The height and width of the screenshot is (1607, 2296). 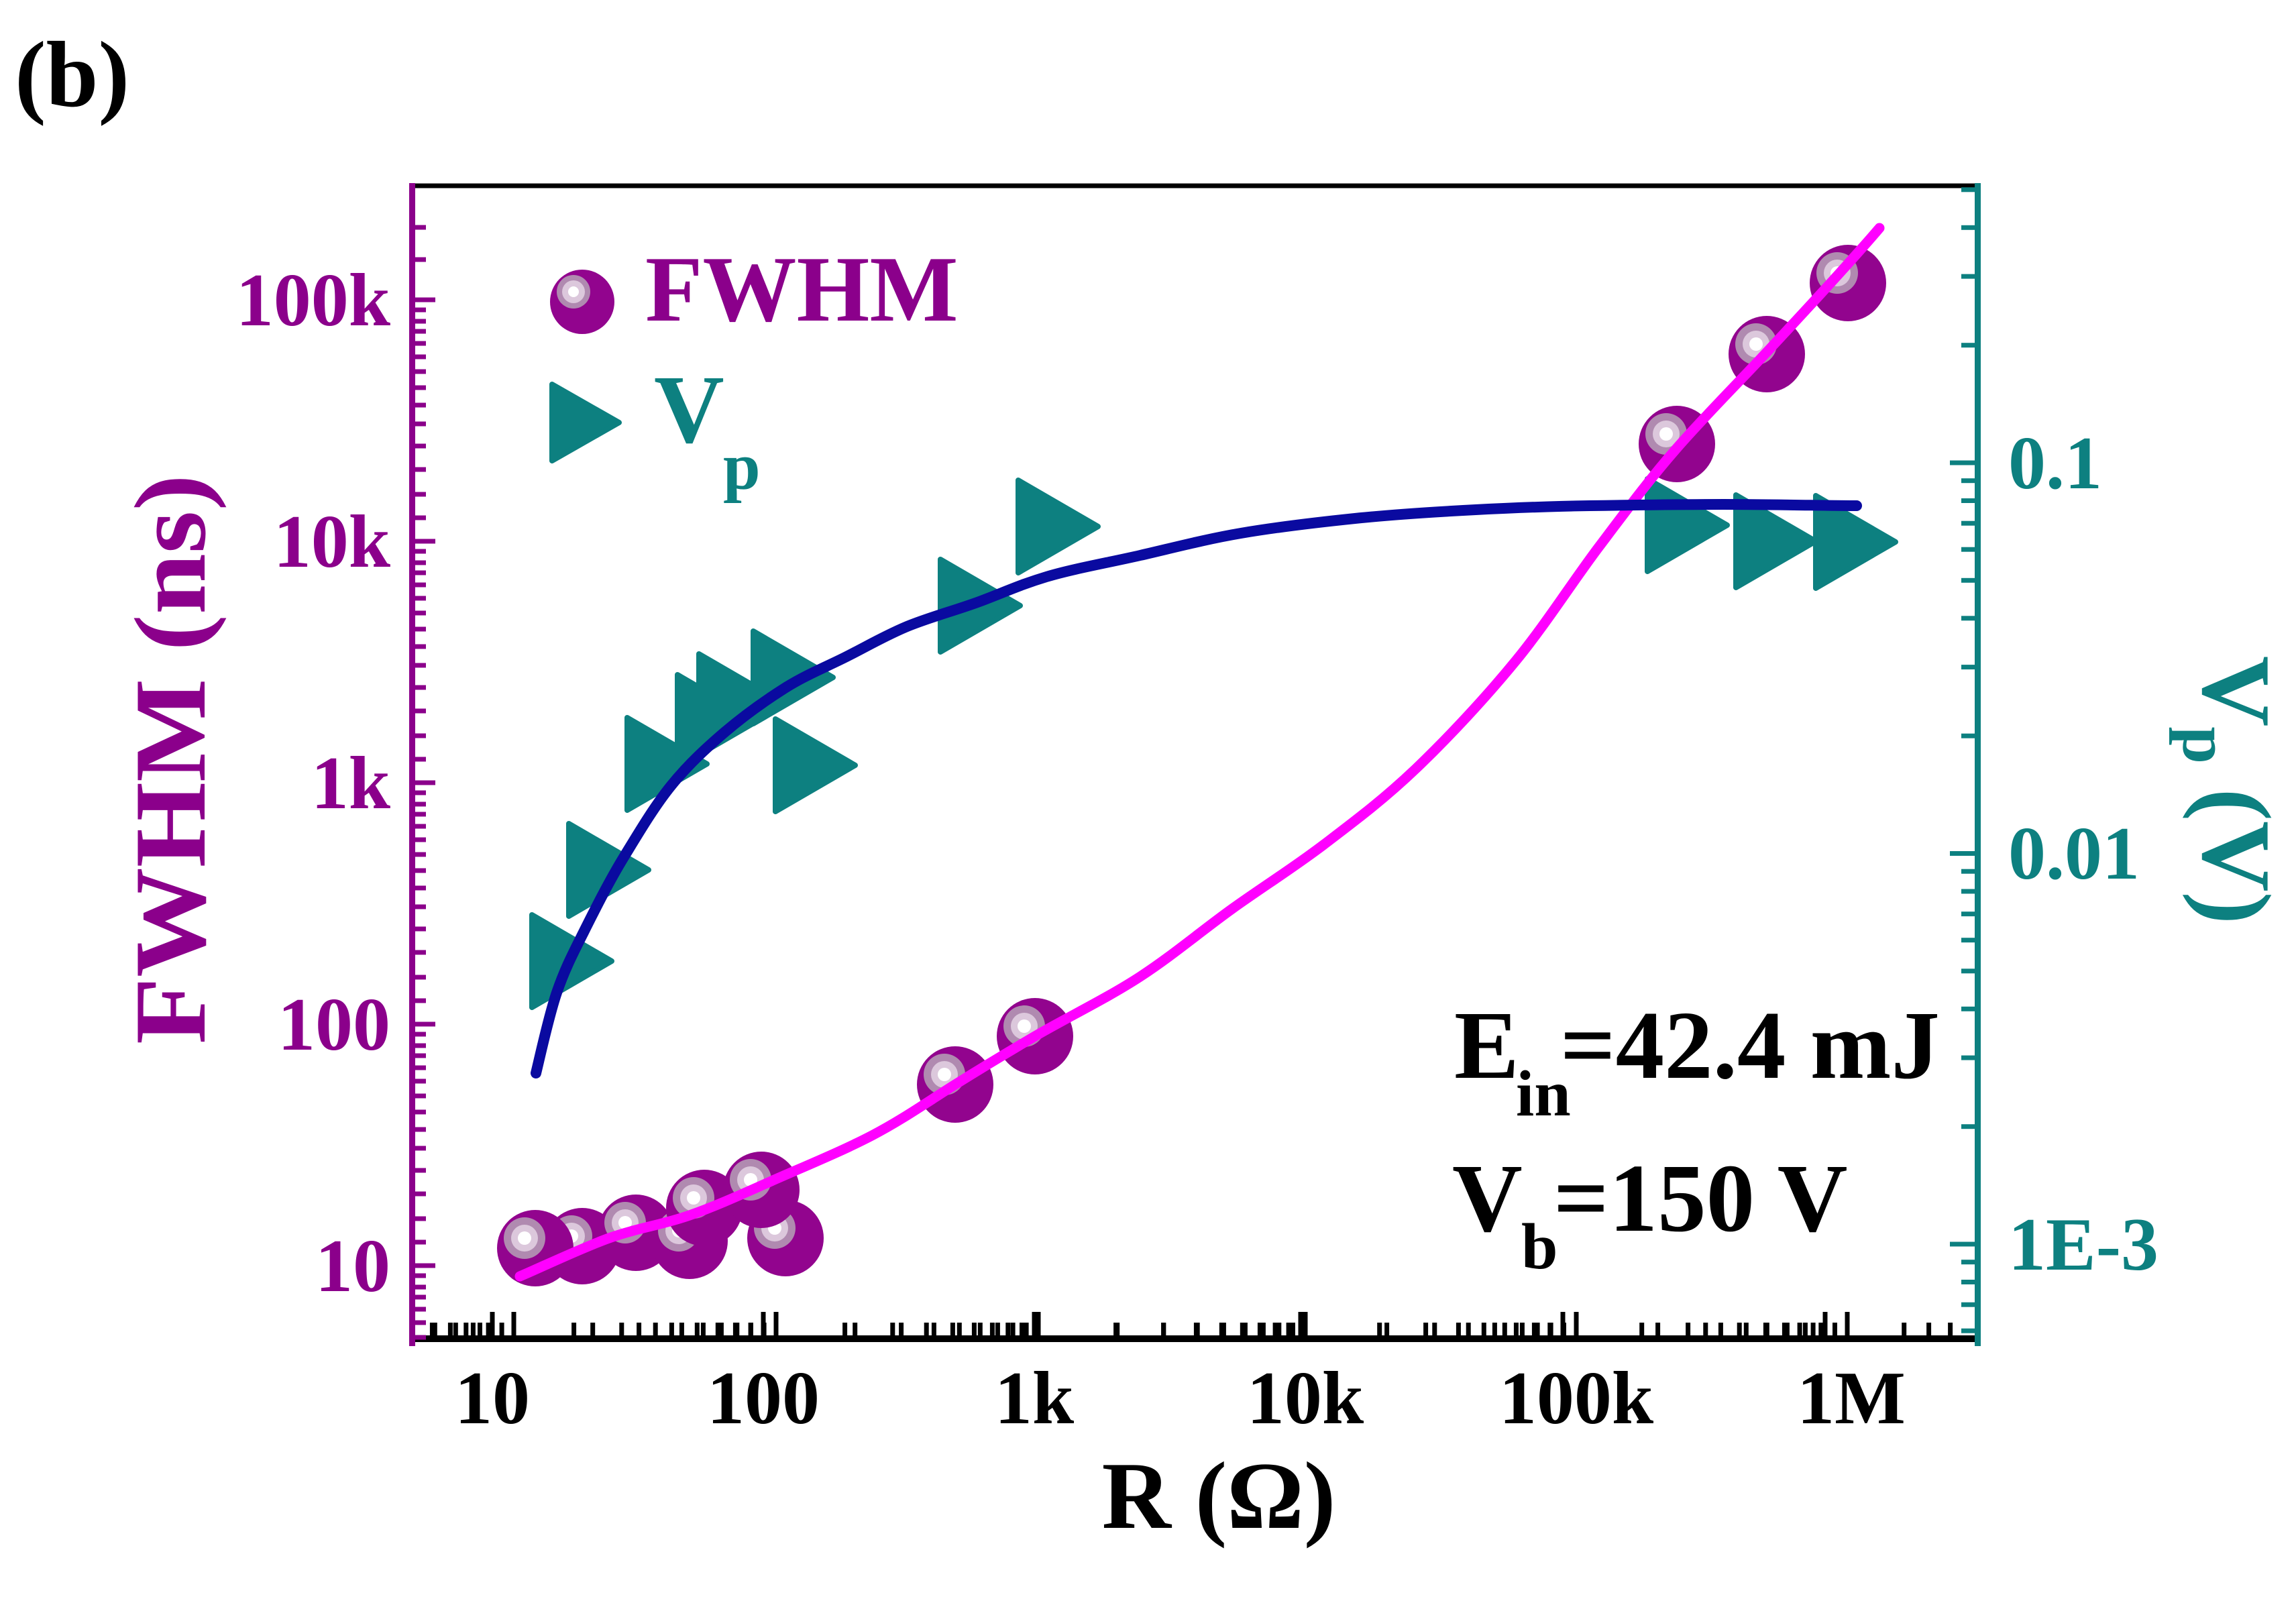 What do you see at coordinates (802, 289) in the screenshot?
I see `svg-text: FWHM` at bounding box center [802, 289].